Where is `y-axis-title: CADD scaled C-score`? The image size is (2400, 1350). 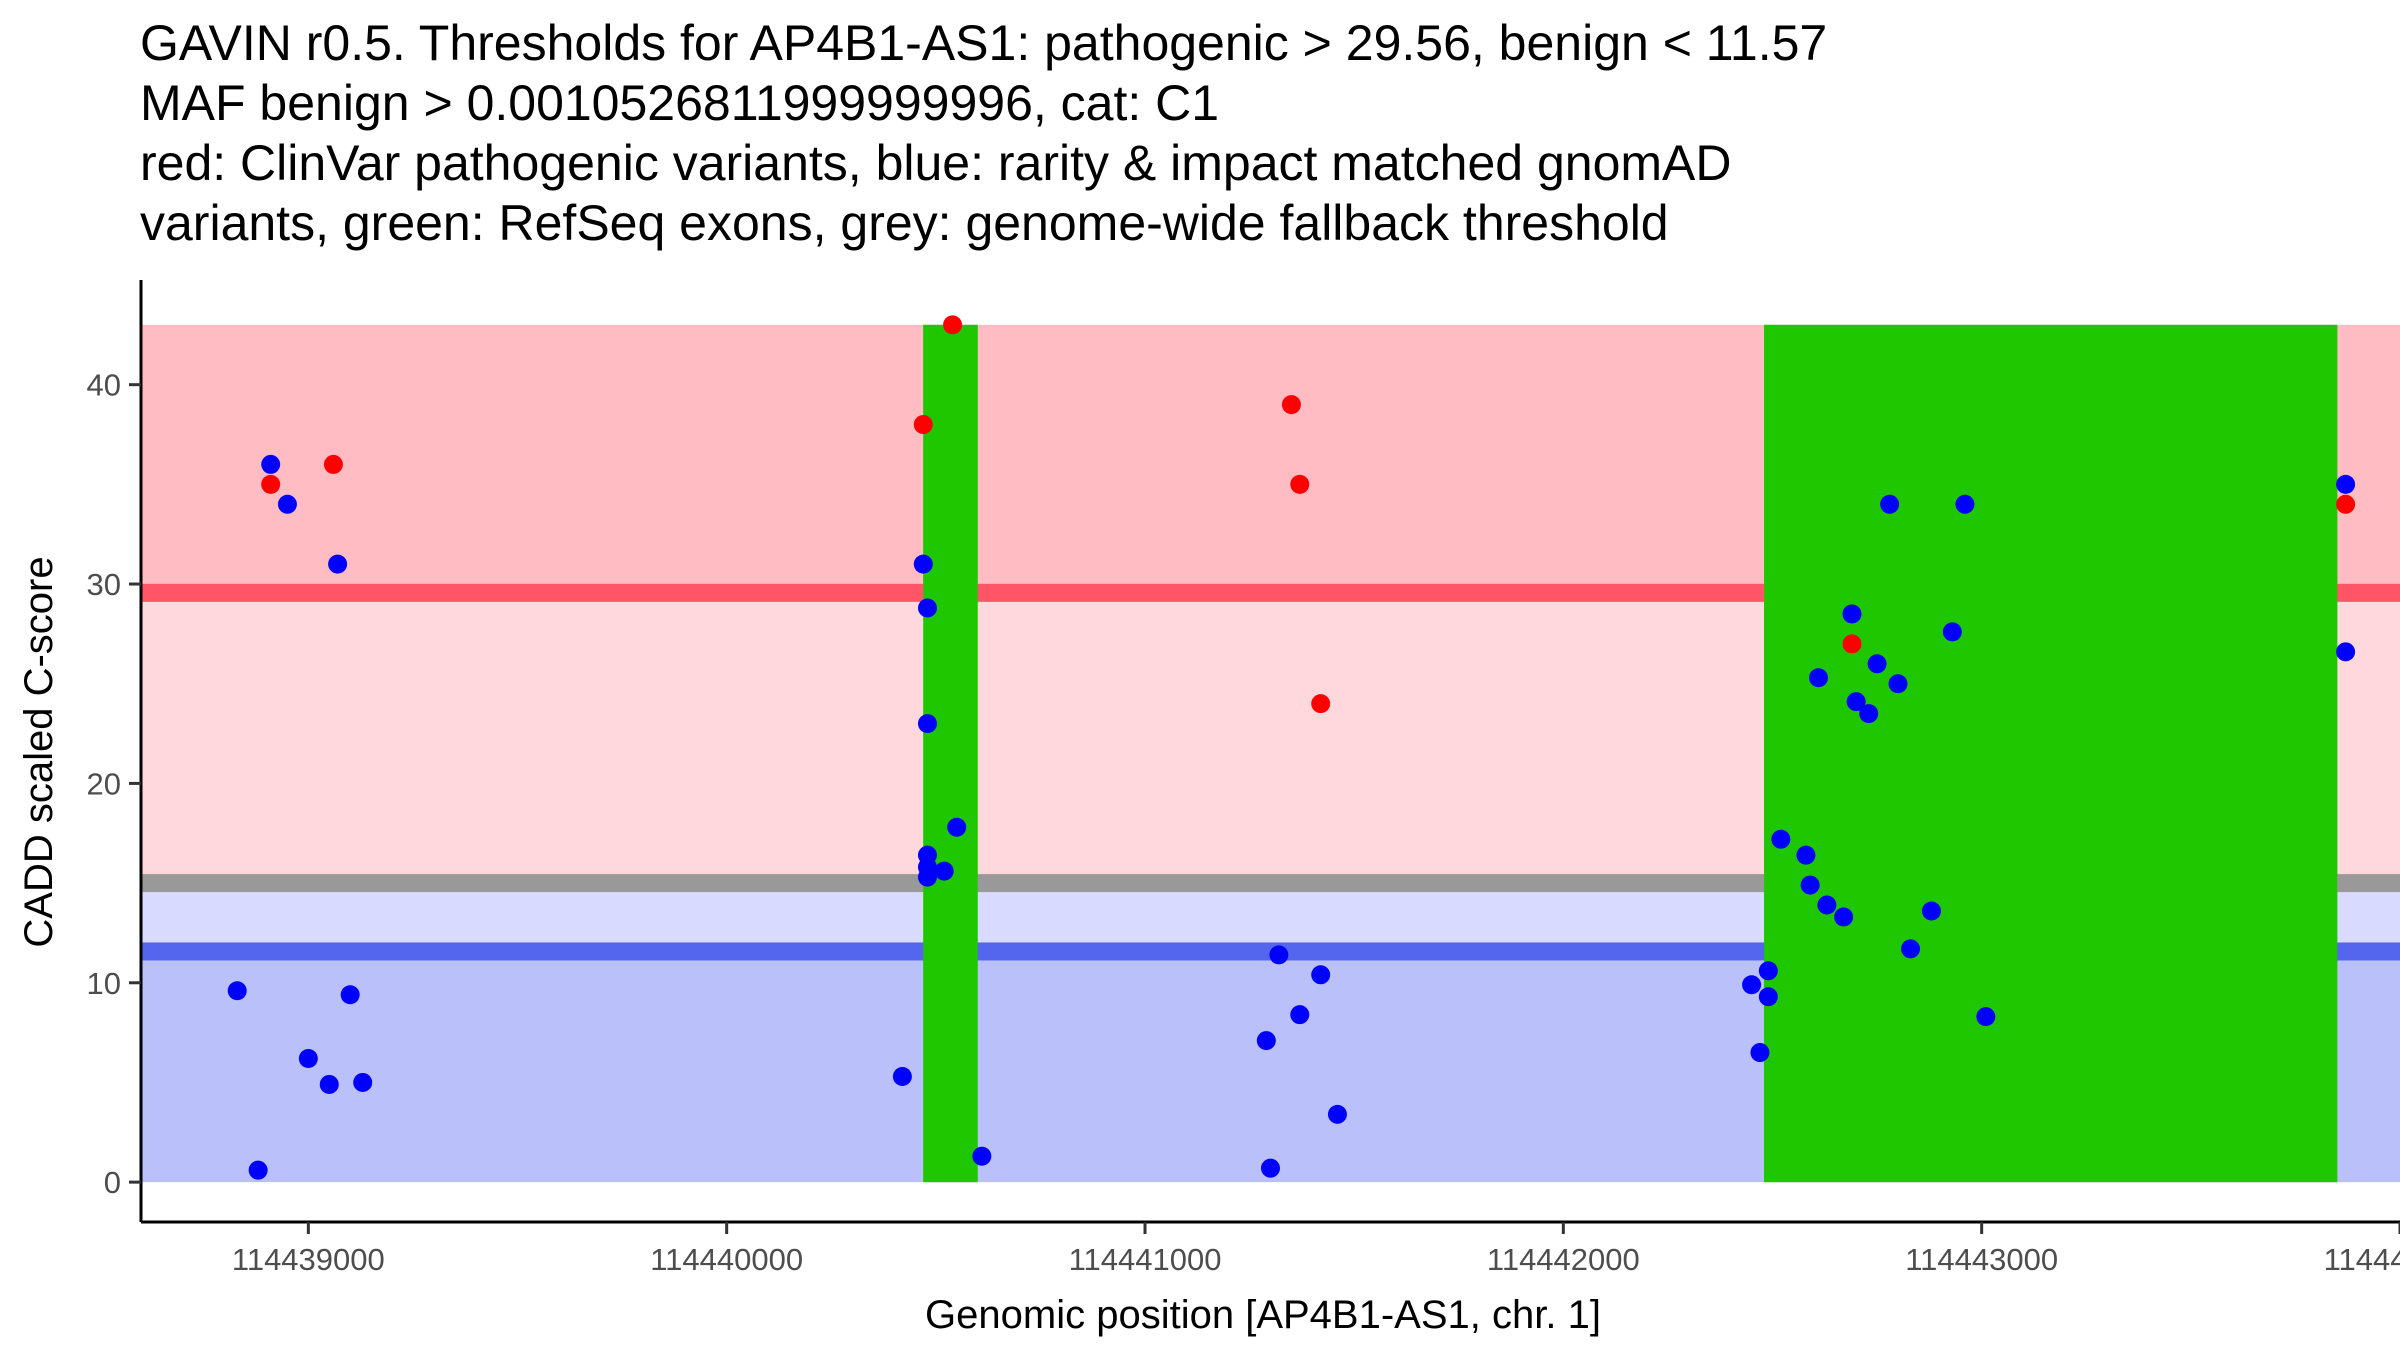 y-axis-title: CADD scaled C-score is located at coordinates (39, 751).